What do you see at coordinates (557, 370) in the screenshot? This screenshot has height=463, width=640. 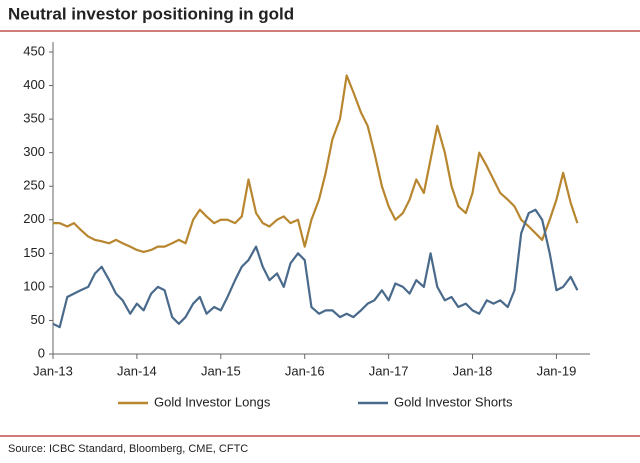 I see `x-tick-label: Jan-19` at bounding box center [557, 370].